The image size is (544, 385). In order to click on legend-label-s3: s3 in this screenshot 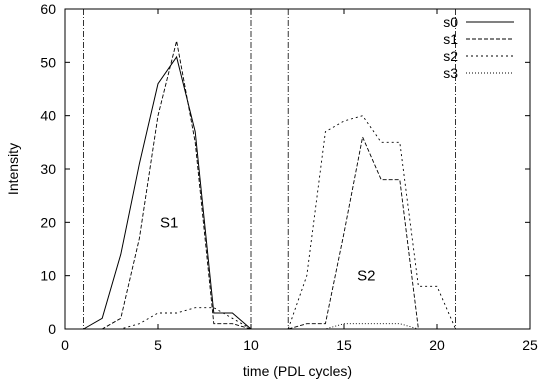, I will do `click(450, 73)`.